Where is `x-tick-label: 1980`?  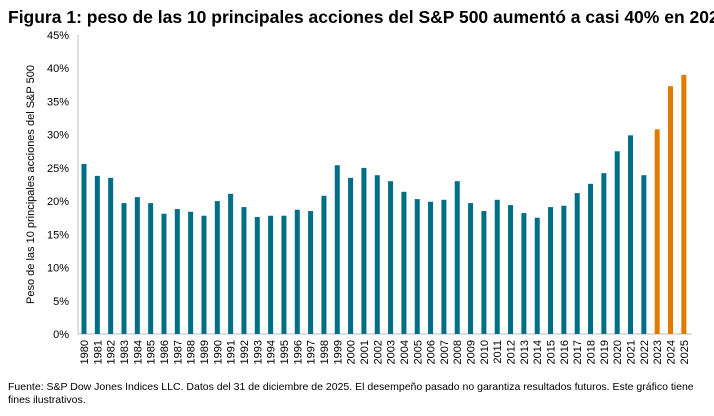 x-tick-label: 1980 is located at coordinates (85, 352).